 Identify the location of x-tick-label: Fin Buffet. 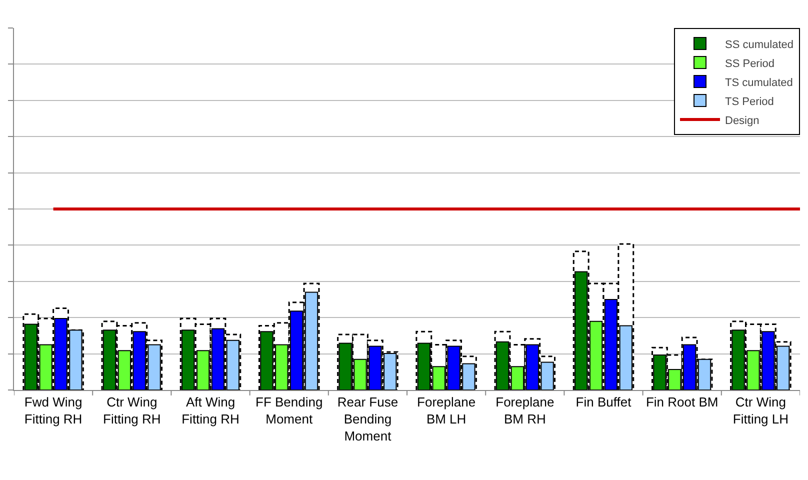
(604, 402).